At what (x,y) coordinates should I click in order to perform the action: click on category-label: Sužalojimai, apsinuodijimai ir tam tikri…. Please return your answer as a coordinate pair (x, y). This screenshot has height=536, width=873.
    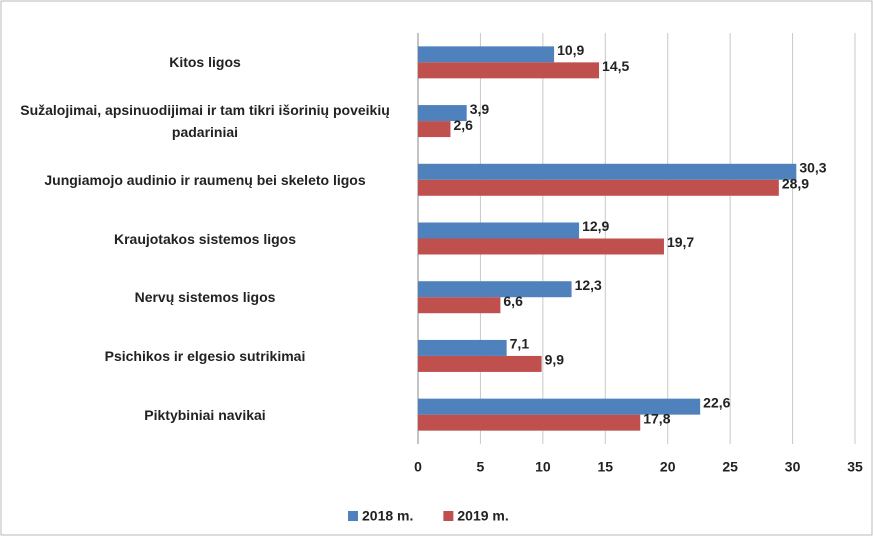
    Looking at the image, I should click on (205, 121).